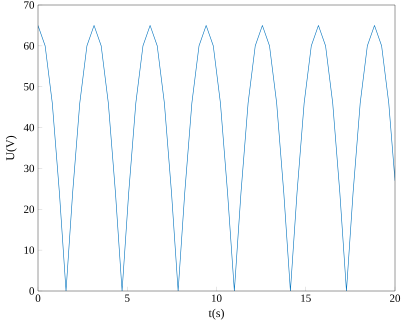 The image size is (401, 321). What do you see at coordinates (29, 46) in the screenshot?
I see `y-tick-label: 60` at bounding box center [29, 46].